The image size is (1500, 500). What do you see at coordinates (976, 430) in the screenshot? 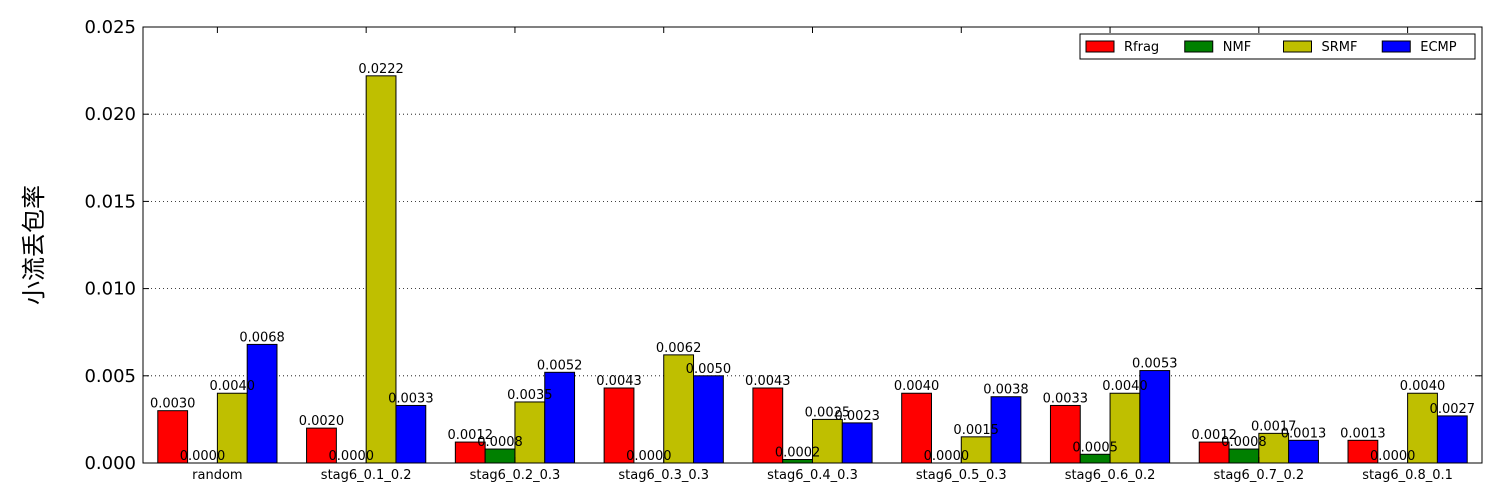
I see `data-label: 0.0015` at bounding box center [976, 430].